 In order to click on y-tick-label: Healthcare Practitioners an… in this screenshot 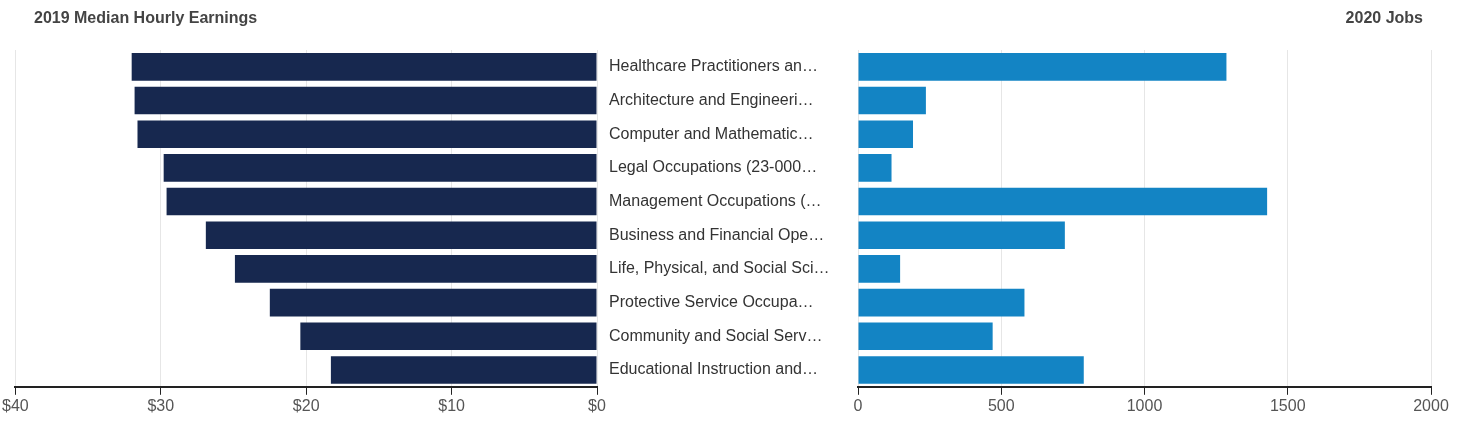, I will do `click(713, 66)`.